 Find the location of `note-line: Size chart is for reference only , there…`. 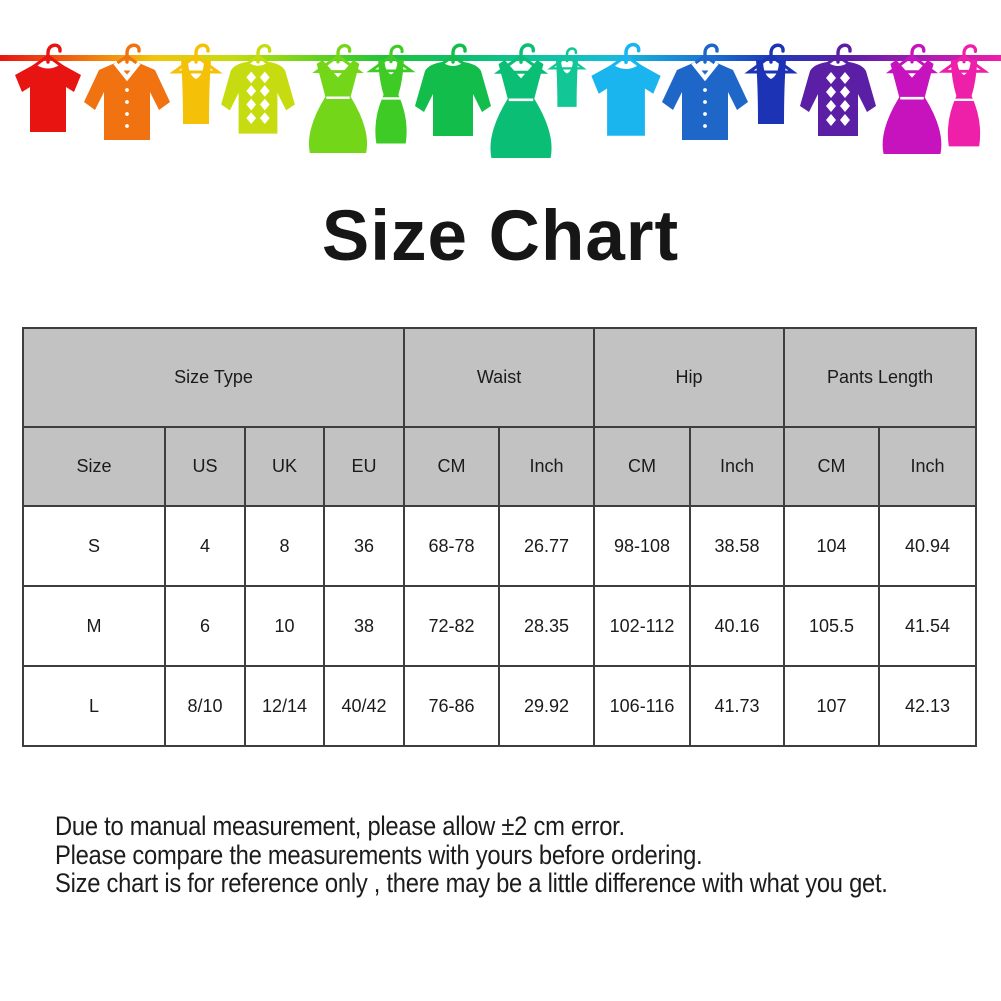

note-line: Size chart is for reference only , there… is located at coordinates (471, 883).